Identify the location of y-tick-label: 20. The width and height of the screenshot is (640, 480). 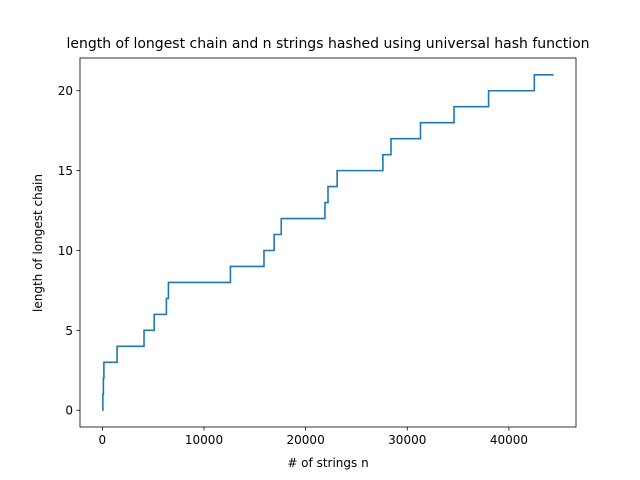
(65, 91).